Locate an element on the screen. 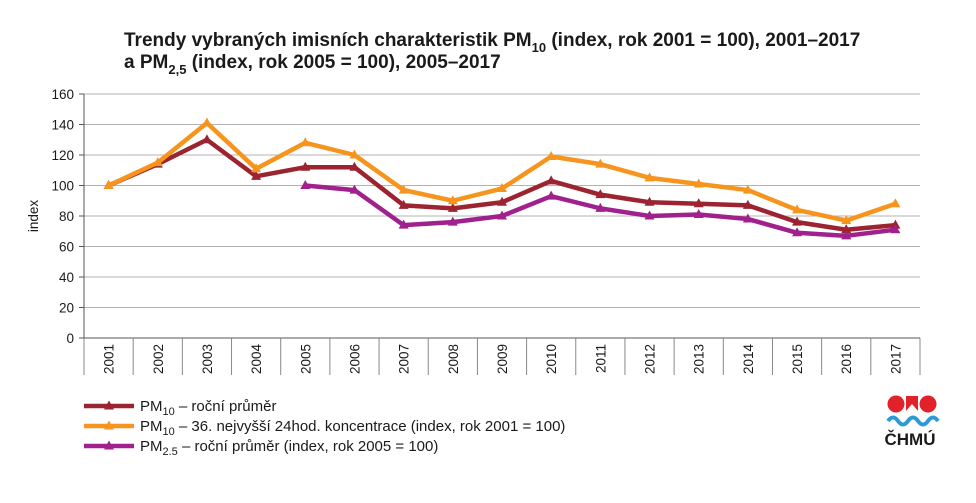  logo-wave is located at coordinates (913, 421).